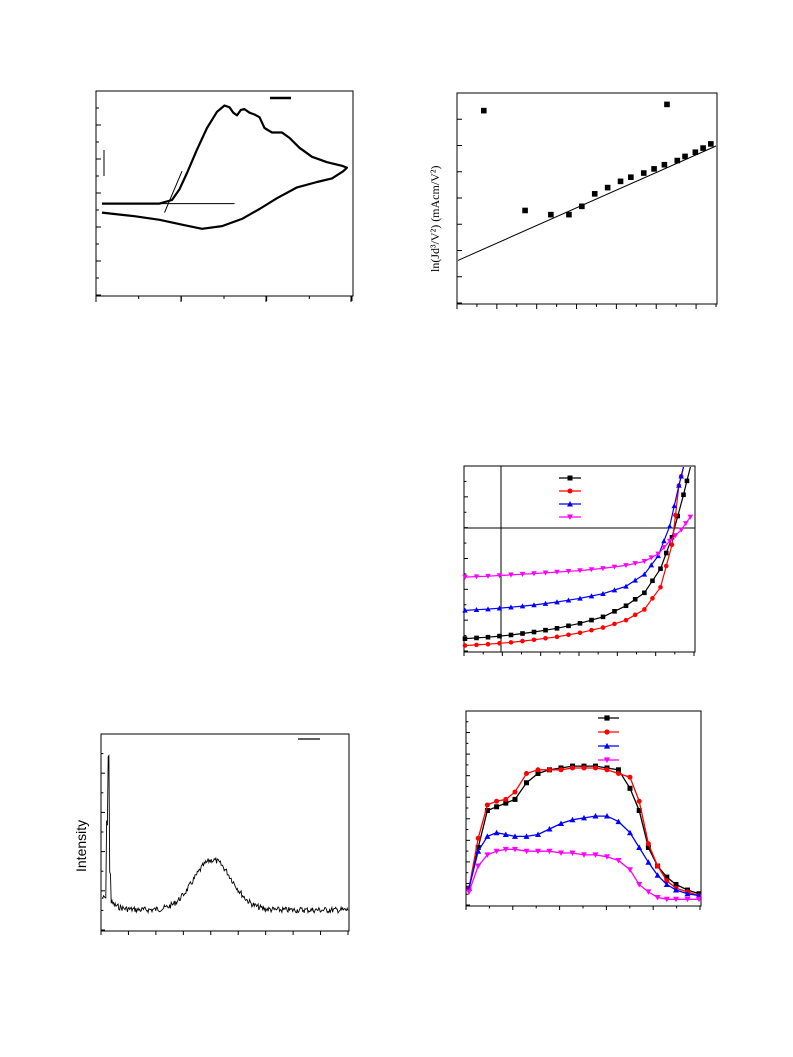  I want to click on cv-plot-frame, so click(224, 193).